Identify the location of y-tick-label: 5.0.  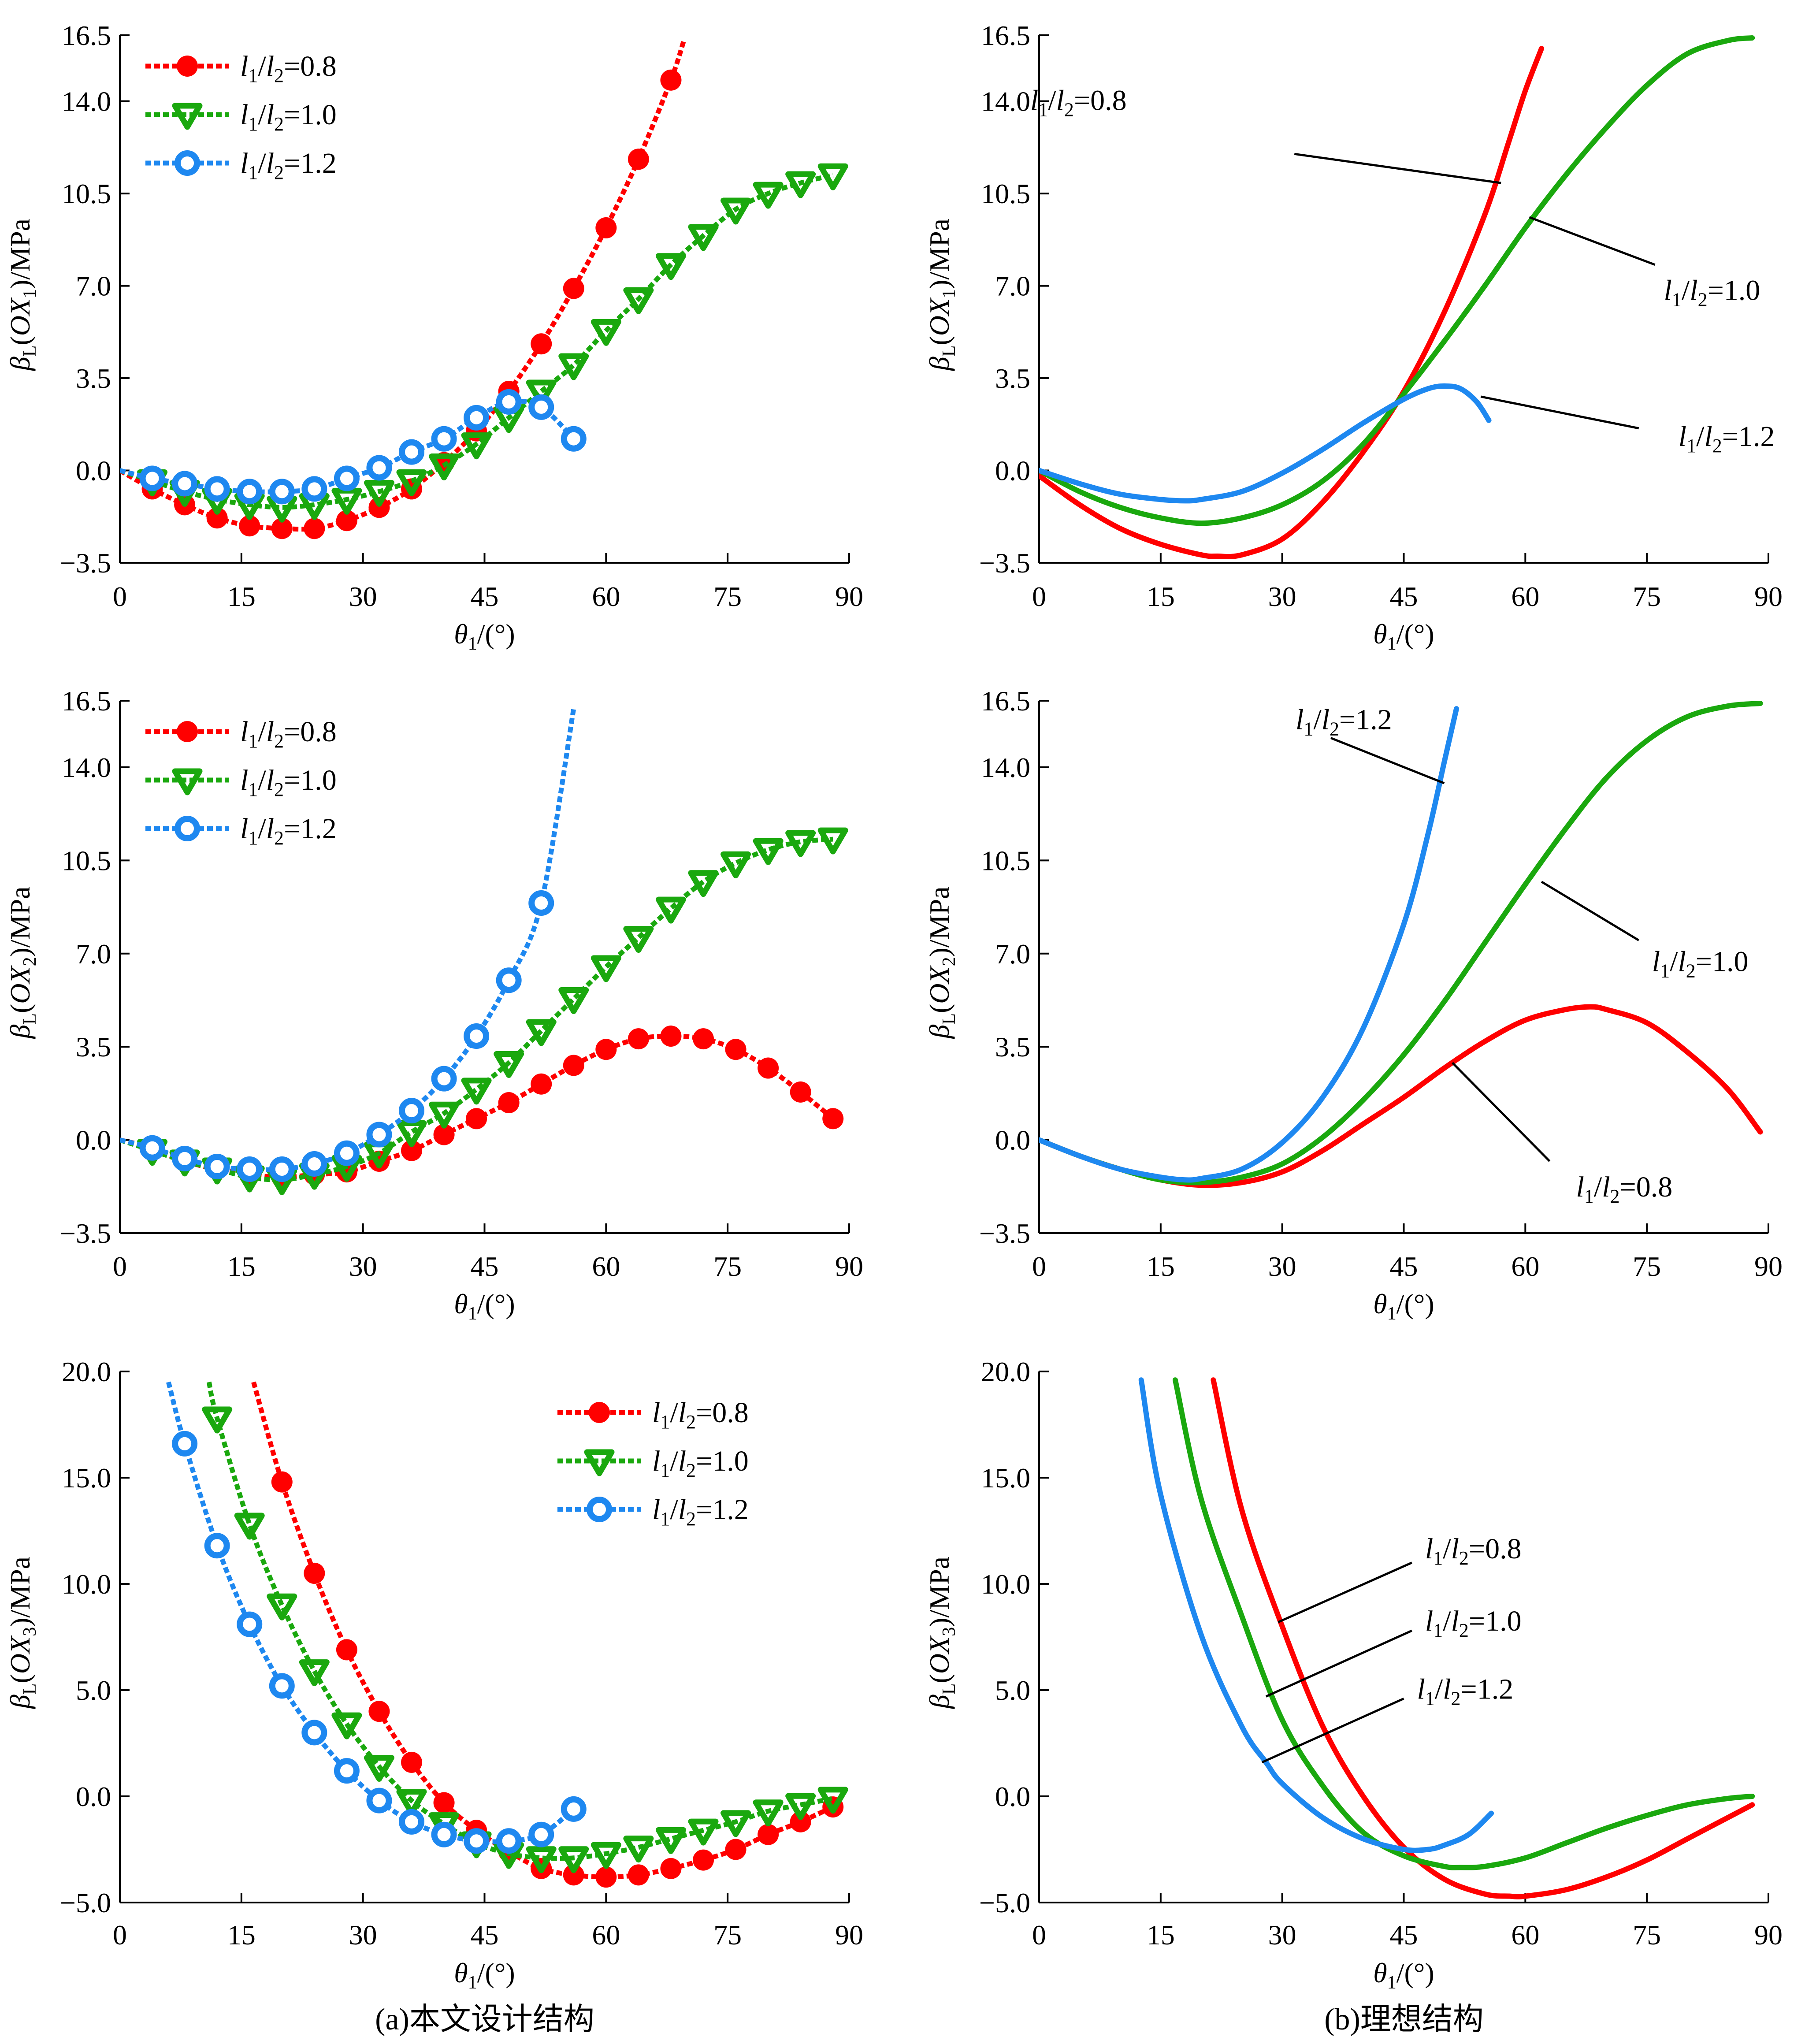
(93, 1690).